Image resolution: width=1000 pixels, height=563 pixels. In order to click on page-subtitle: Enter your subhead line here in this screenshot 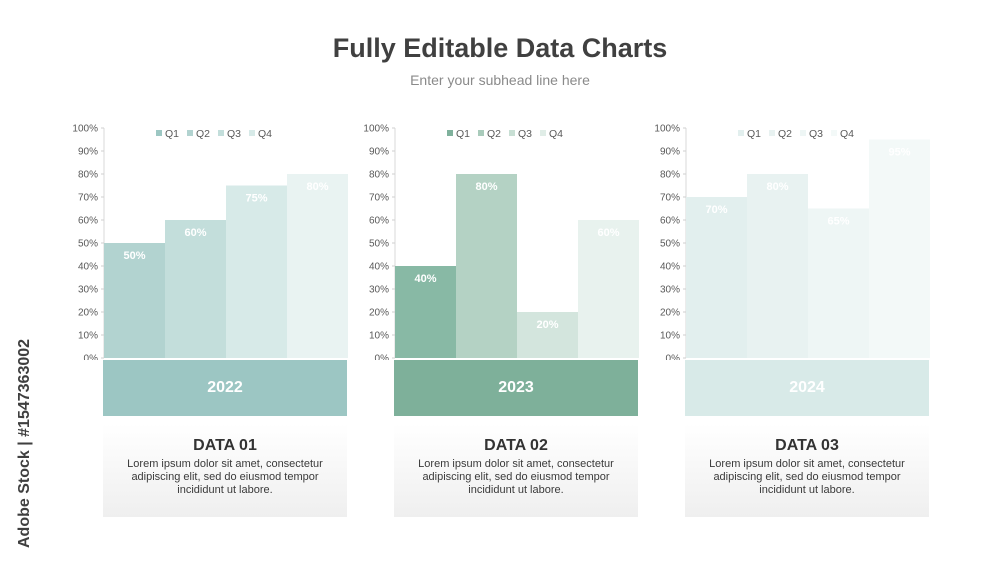, I will do `click(500, 80)`.